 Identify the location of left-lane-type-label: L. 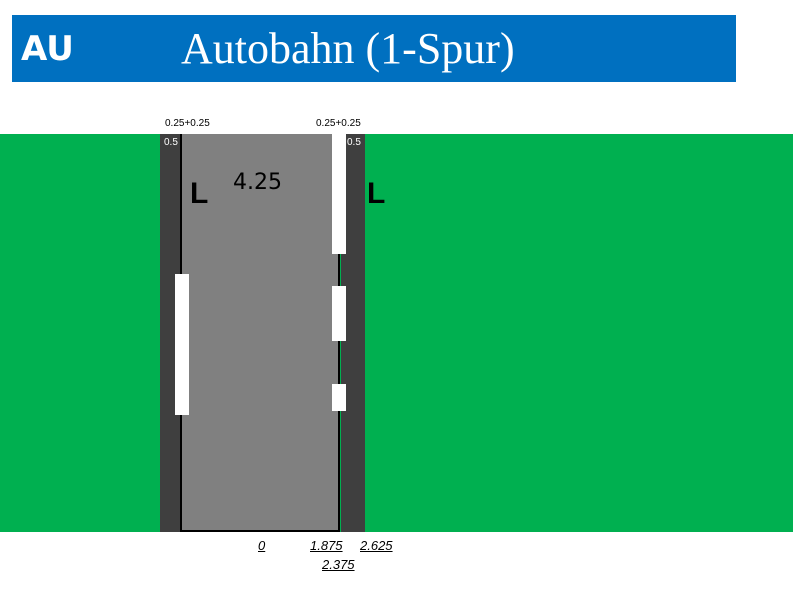
(199, 193).